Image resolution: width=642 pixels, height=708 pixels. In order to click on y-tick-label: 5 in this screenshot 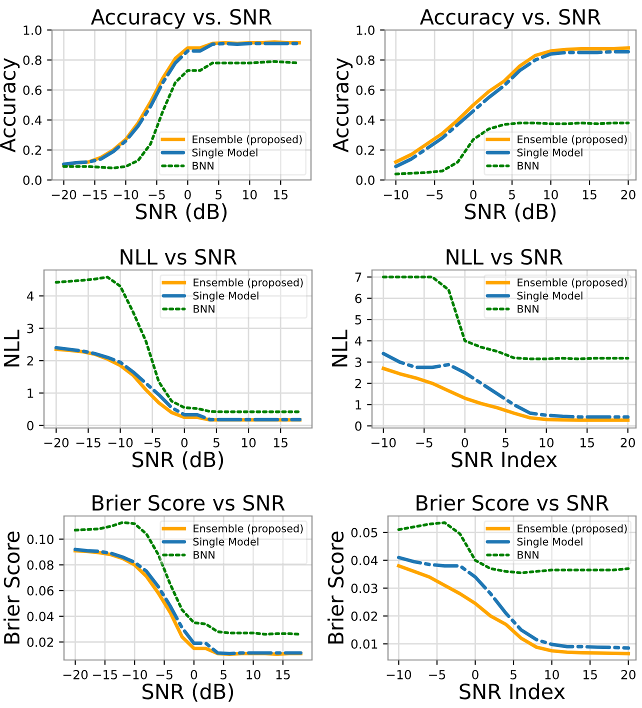, I will do `click(358, 319)`.